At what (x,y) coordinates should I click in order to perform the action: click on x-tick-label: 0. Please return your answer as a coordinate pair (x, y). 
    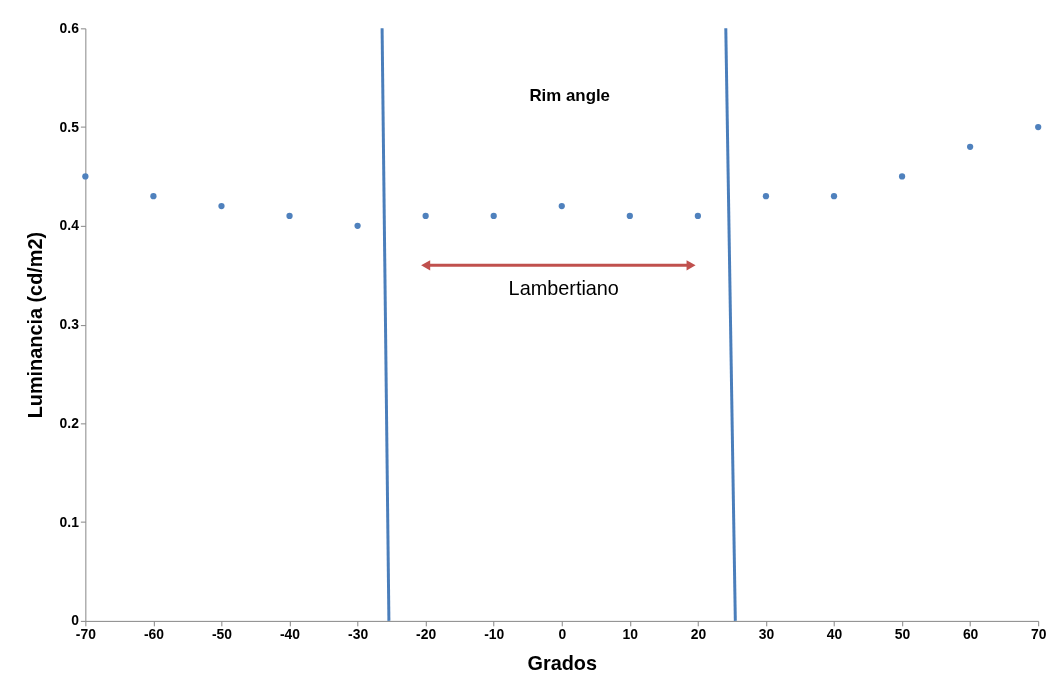
    Looking at the image, I should click on (562, 634).